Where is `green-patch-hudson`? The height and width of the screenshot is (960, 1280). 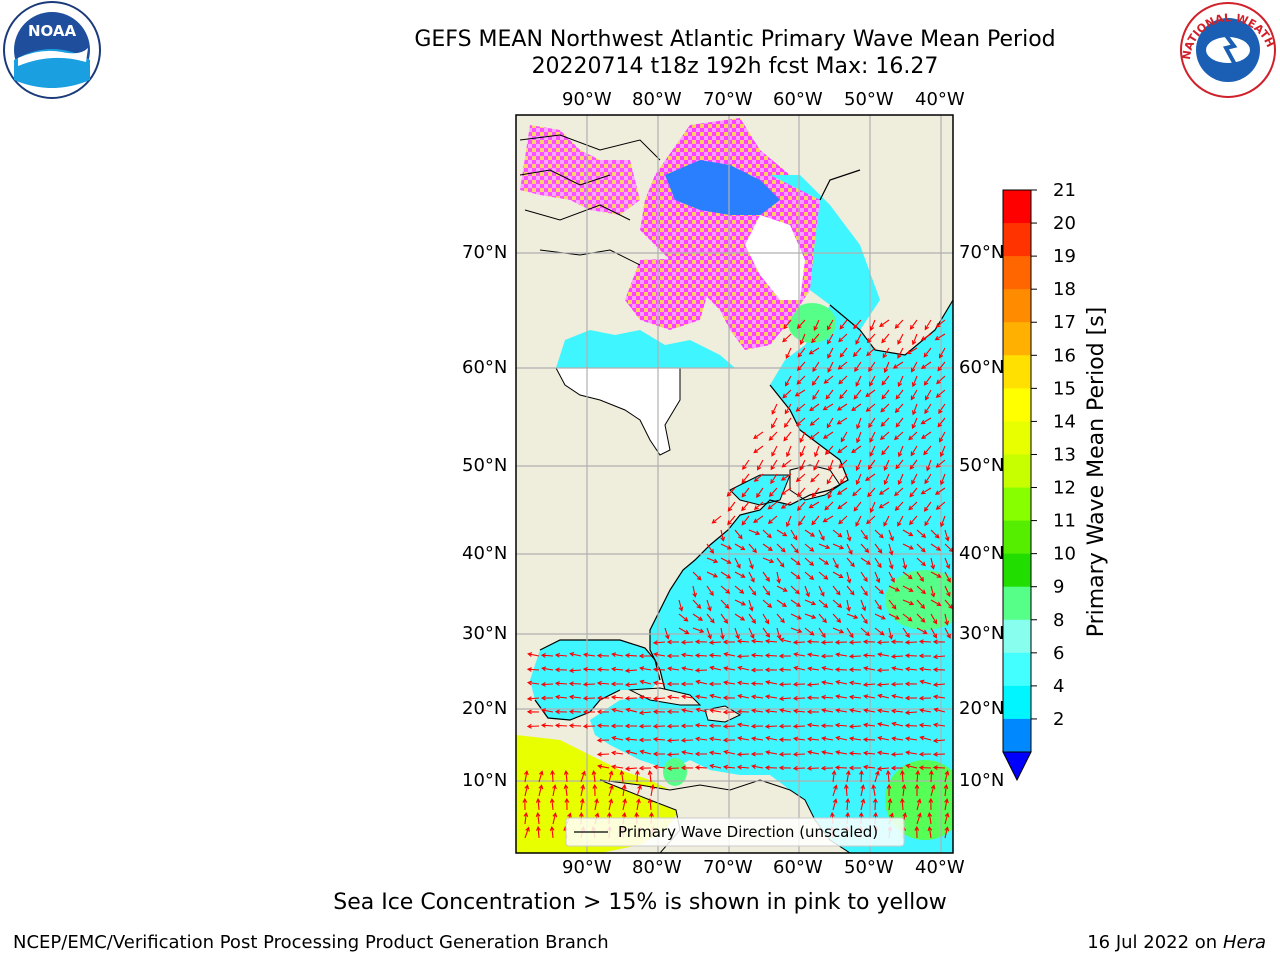 green-patch-hudson is located at coordinates (812, 323).